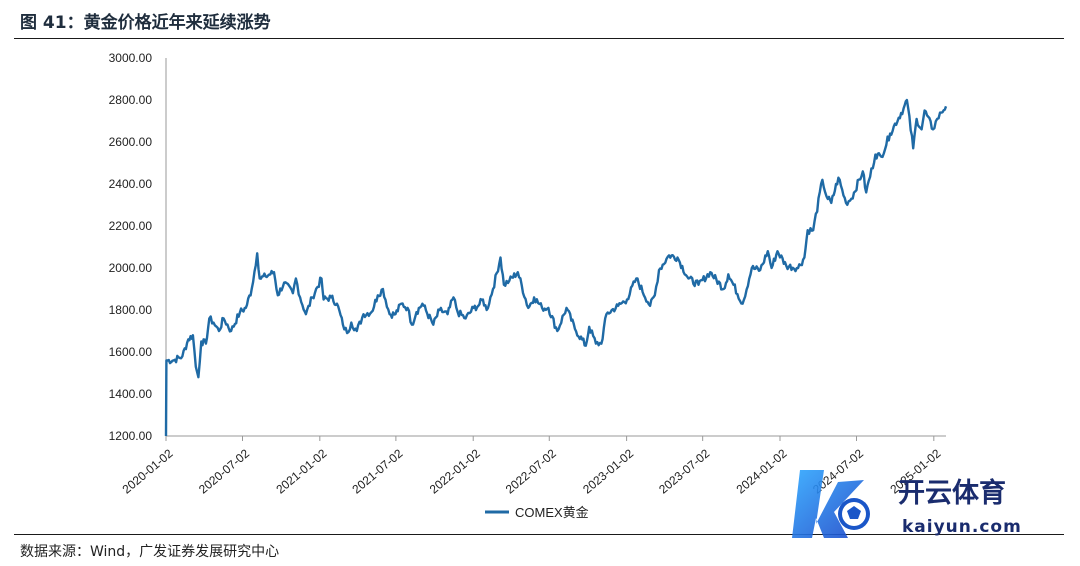  Describe the element at coordinates (608, 471) in the screenshot. I see `x-tick-label: 2023-01-02` at that location.